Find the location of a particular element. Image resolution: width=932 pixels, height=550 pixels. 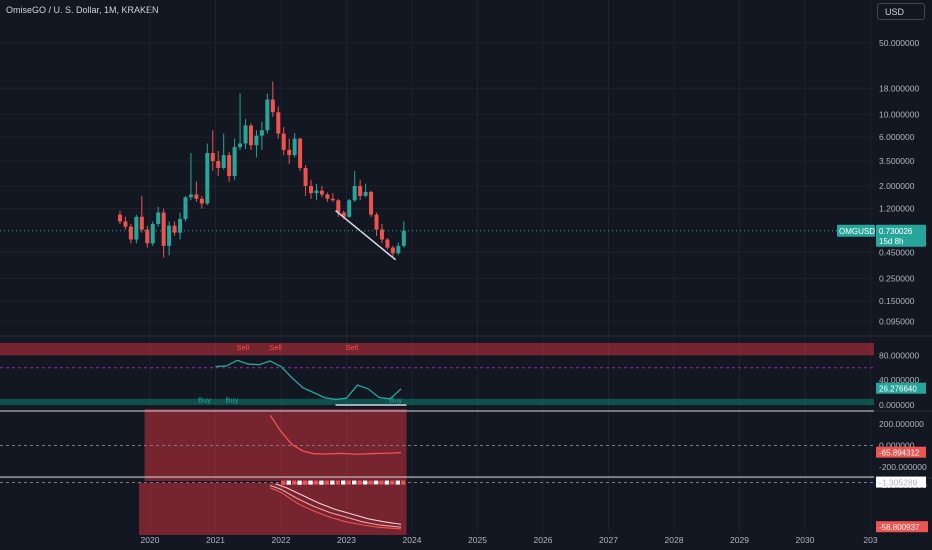

symbol-badge is located at coordinates (856, 230).